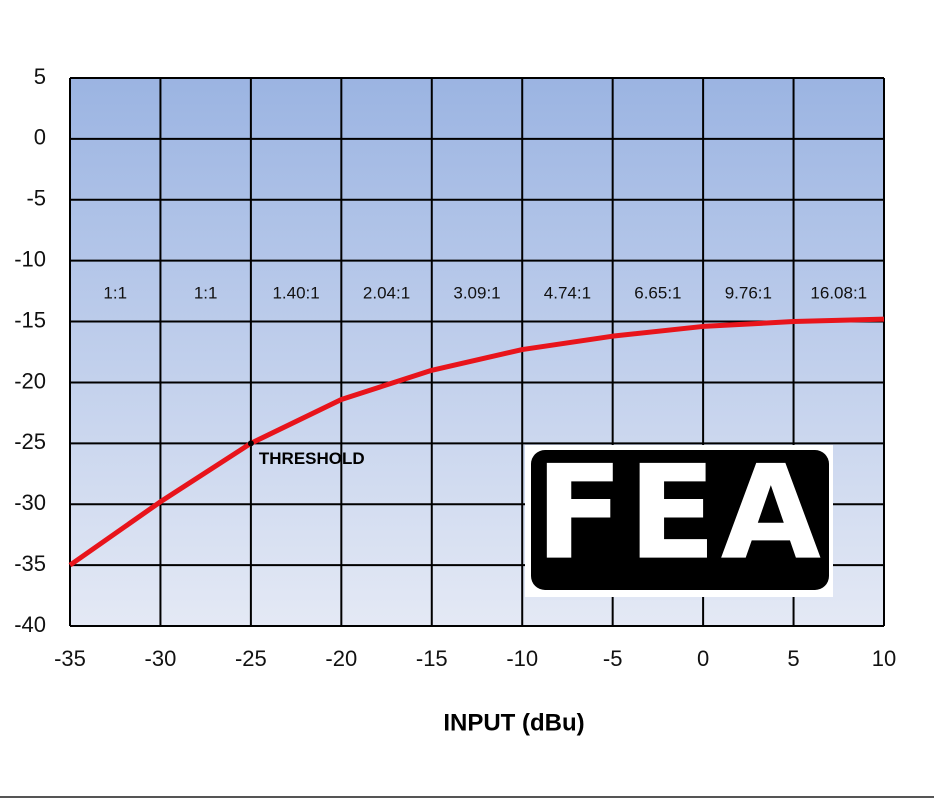 This screenshot has width=934, height=800. I want to click on y-tick-label: -15, so click(30, 319).